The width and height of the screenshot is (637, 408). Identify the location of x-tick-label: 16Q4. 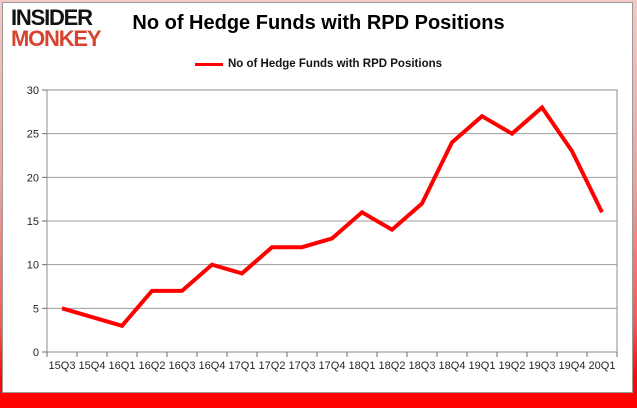
(212, 366).